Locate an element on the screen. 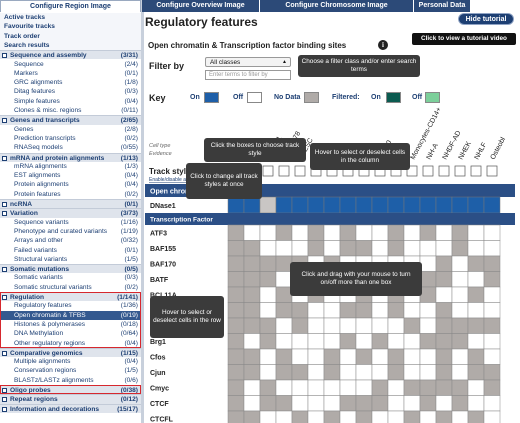 This screenshot has width=520, height=423. sidebar-item: Other regulatory regions (0/4) is located at coordinates (70, 343).